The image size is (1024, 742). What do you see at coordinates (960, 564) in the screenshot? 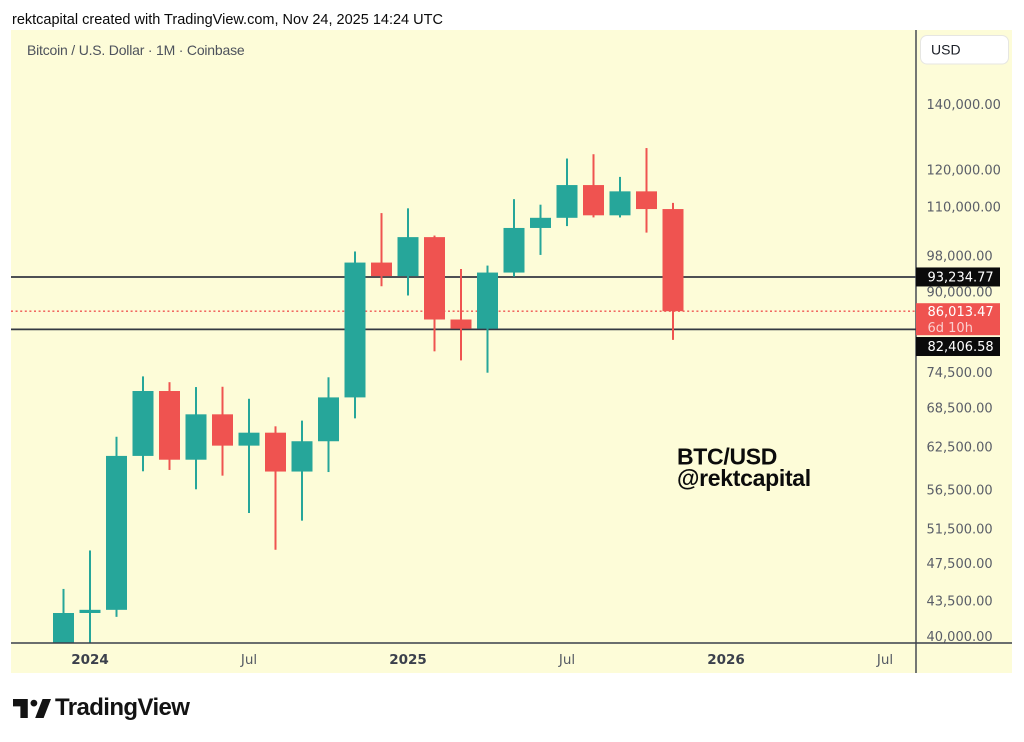
I see `price-tick-label: 47,500.00` at bounding box center [960, 564].